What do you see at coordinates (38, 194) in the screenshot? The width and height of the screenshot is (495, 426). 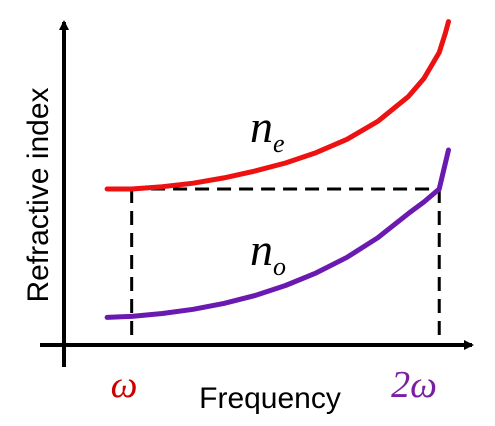 I see `y-axis-label: Refractive index` at bounding box center [38, 194].